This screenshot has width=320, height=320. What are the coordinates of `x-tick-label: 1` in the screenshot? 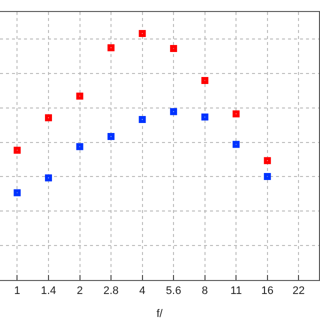 It's located at (17, 291).